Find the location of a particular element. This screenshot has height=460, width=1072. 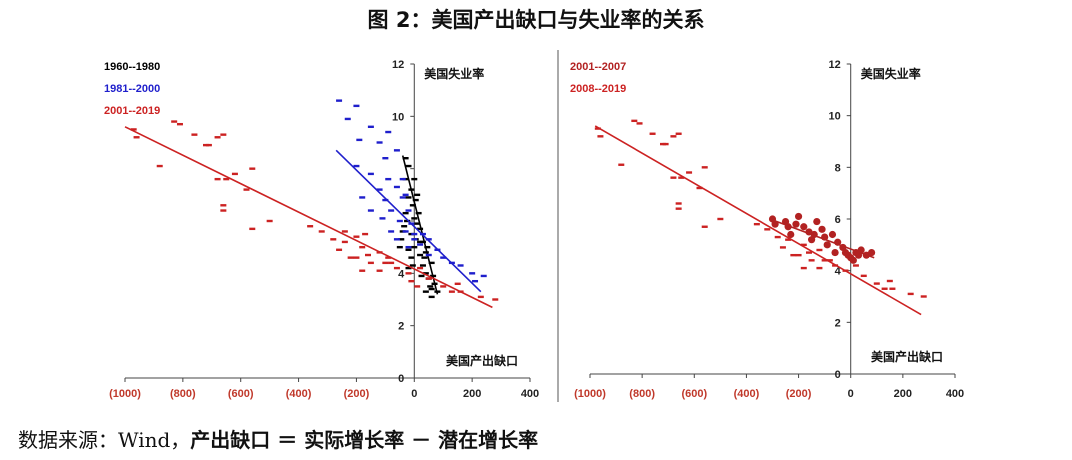

y-tick-label: 12 is located at coordinates (834, 65).